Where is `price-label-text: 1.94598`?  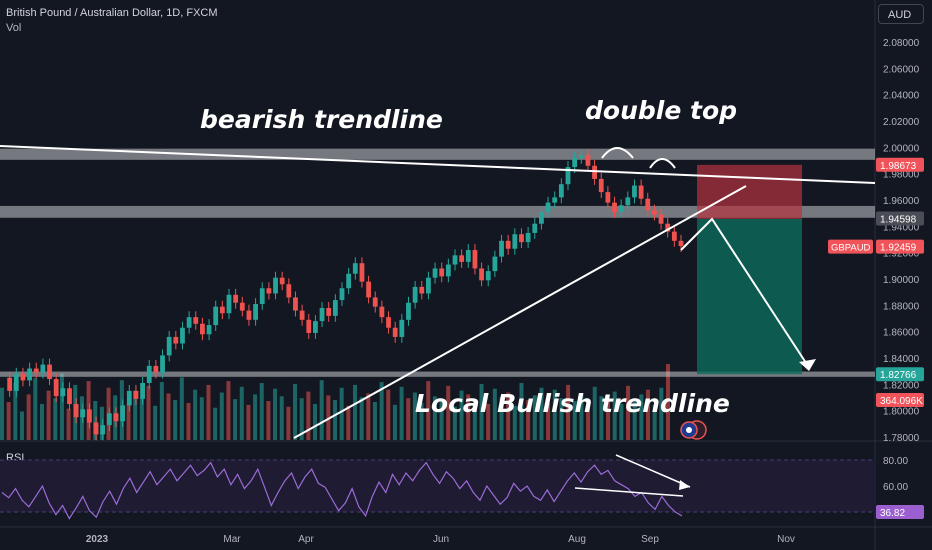 price-label-text: 1.94598 is located at coordinates (898, 219).